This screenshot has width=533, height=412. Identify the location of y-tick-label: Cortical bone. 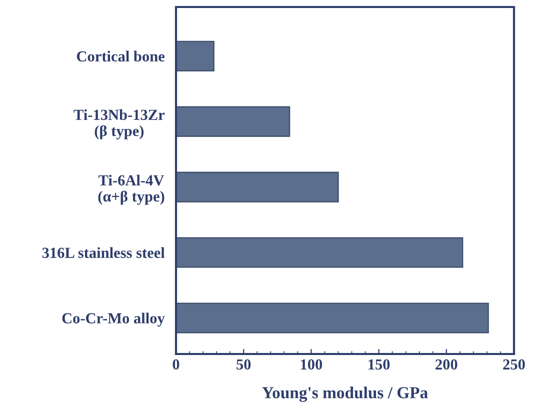
(120, 56).